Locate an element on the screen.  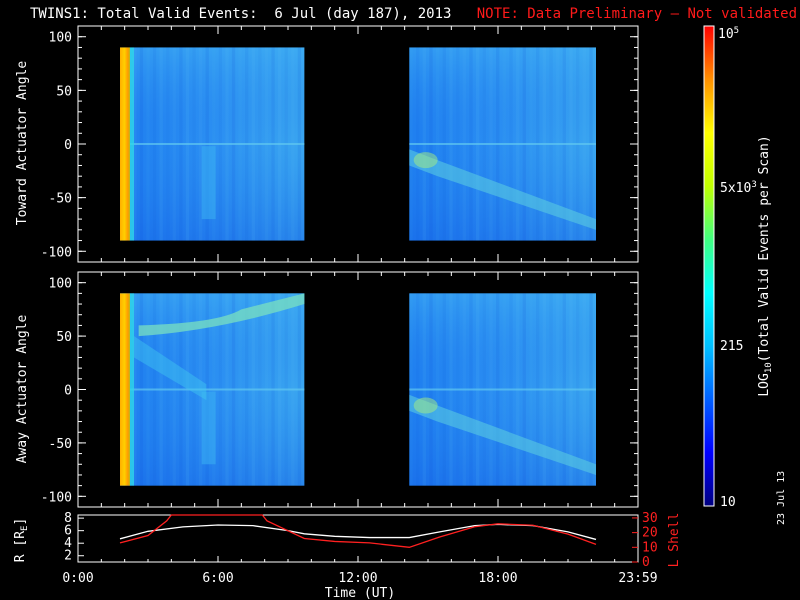
top-ylabel: Toward Actuator Angle is located at coordinates (22, 143).